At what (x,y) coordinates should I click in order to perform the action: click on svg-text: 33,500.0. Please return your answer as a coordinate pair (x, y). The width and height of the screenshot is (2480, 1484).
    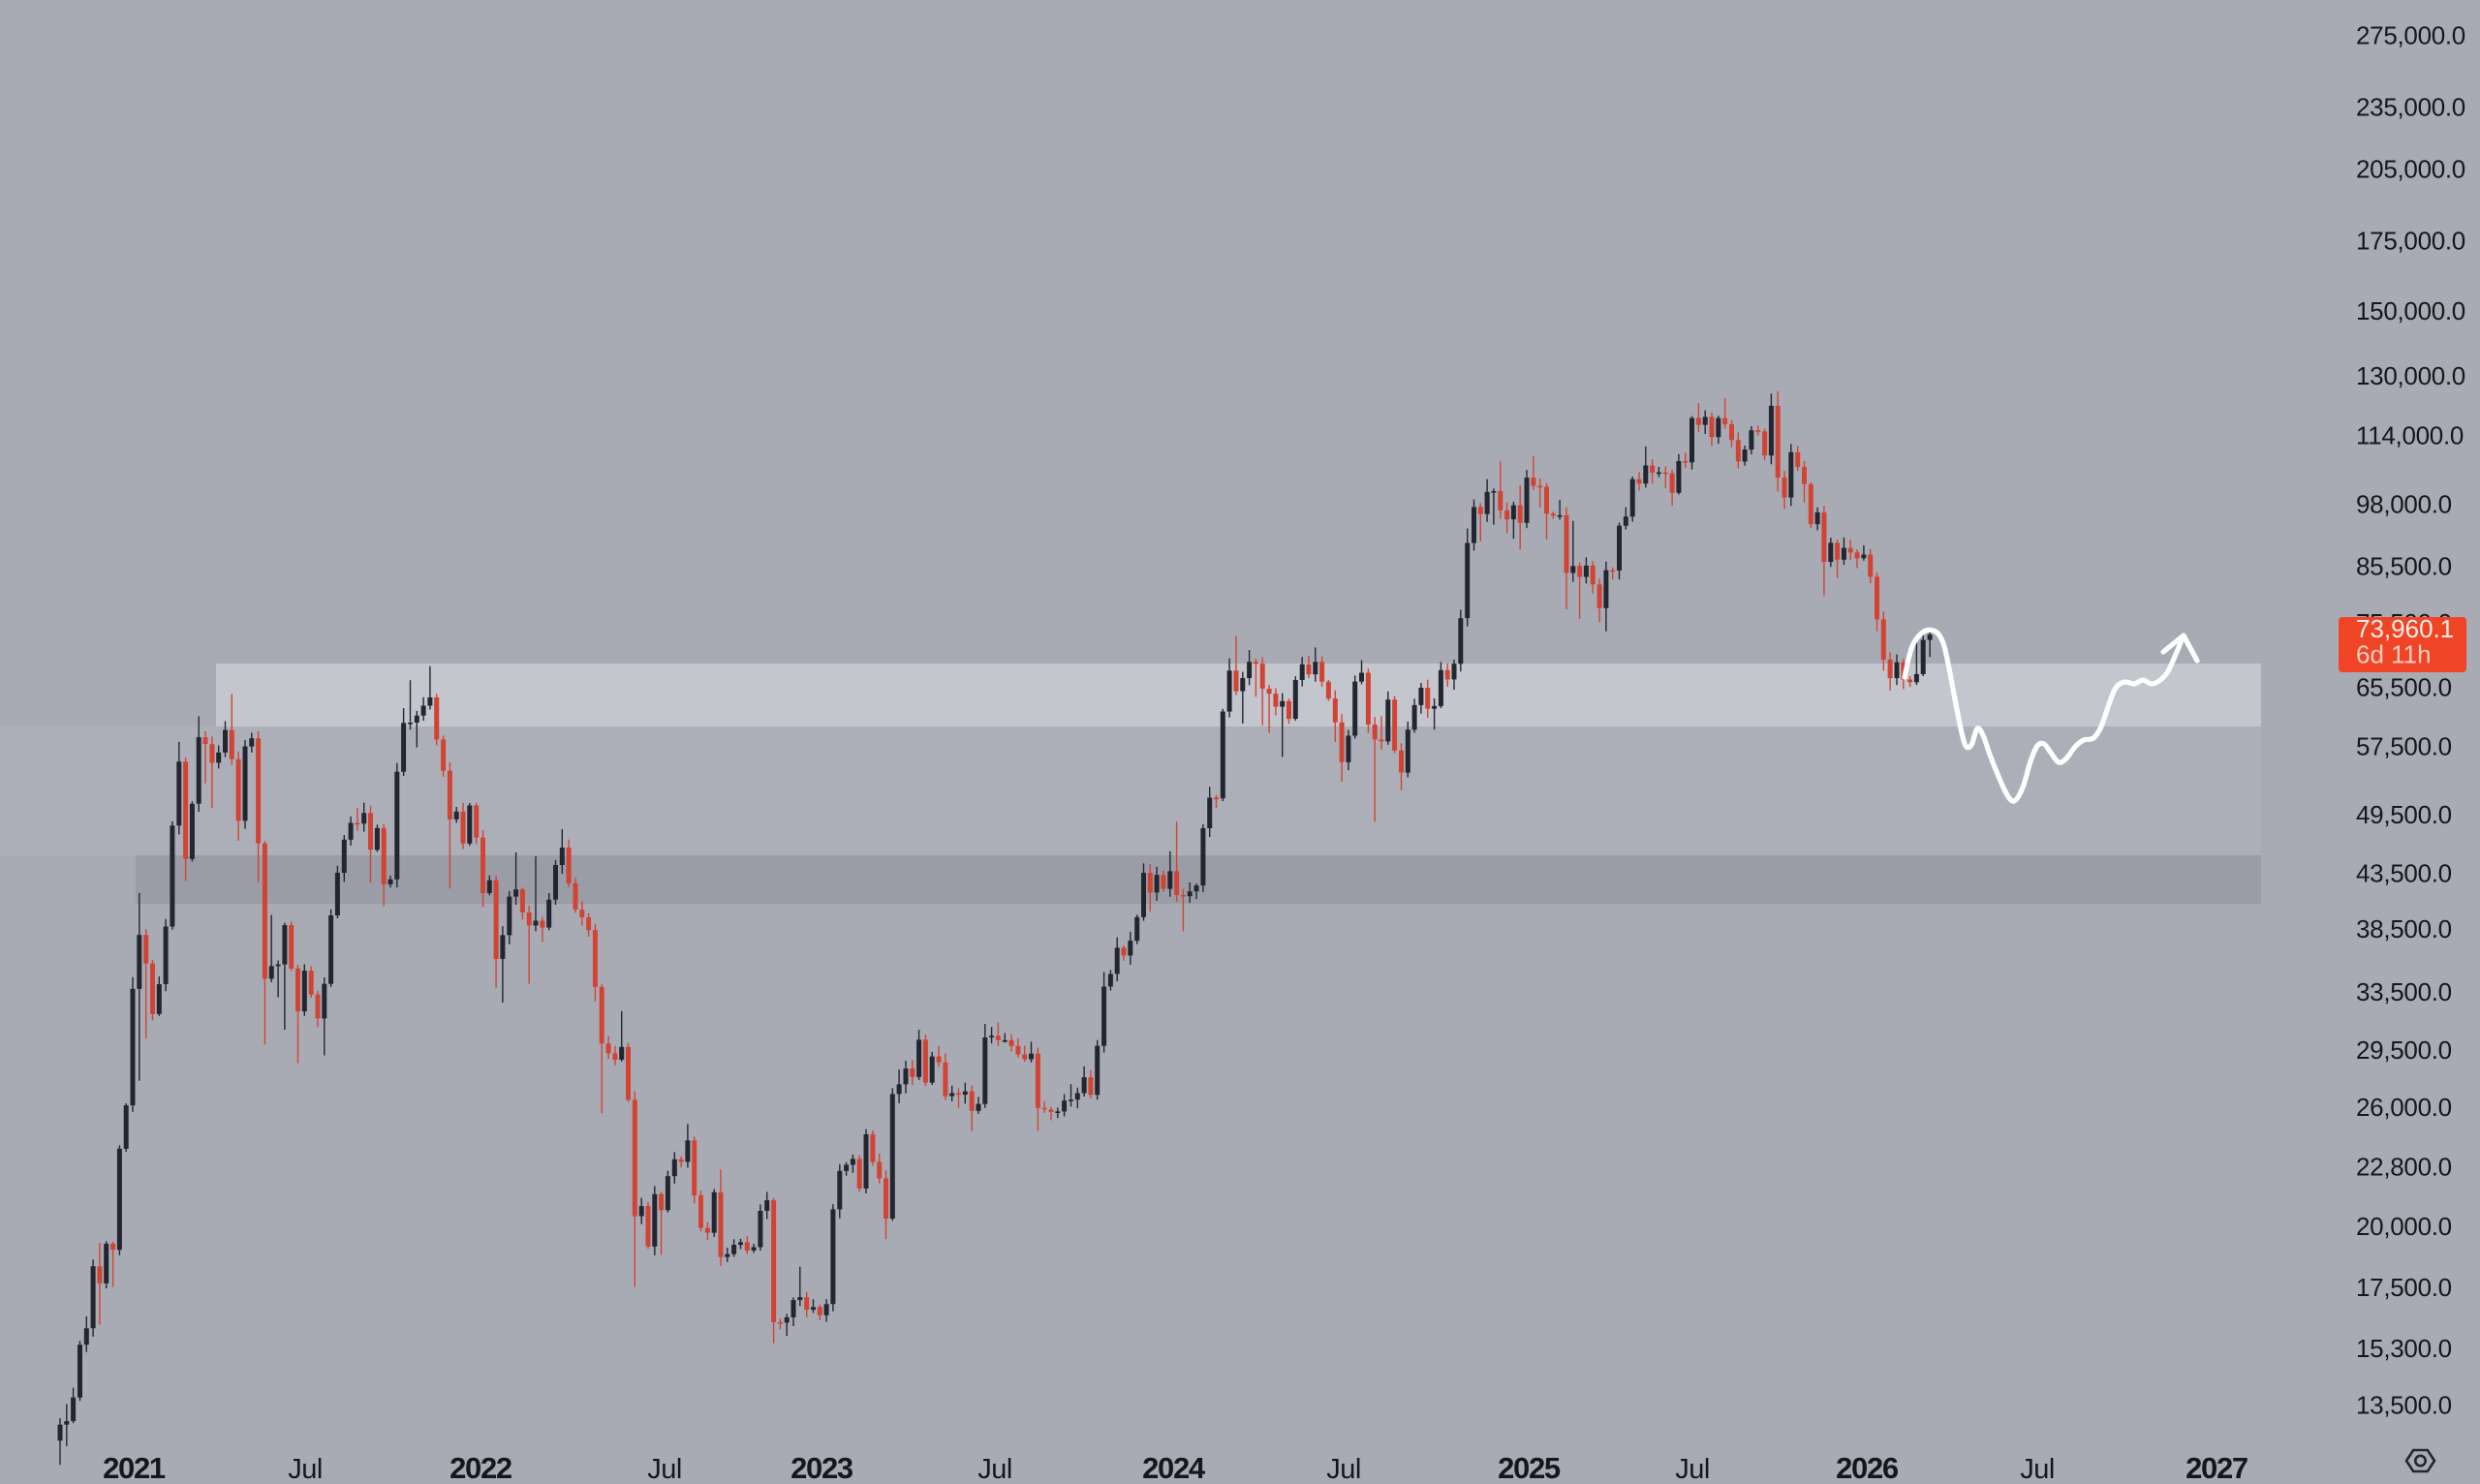
    Looking at the image, I should click on (2404, 991).